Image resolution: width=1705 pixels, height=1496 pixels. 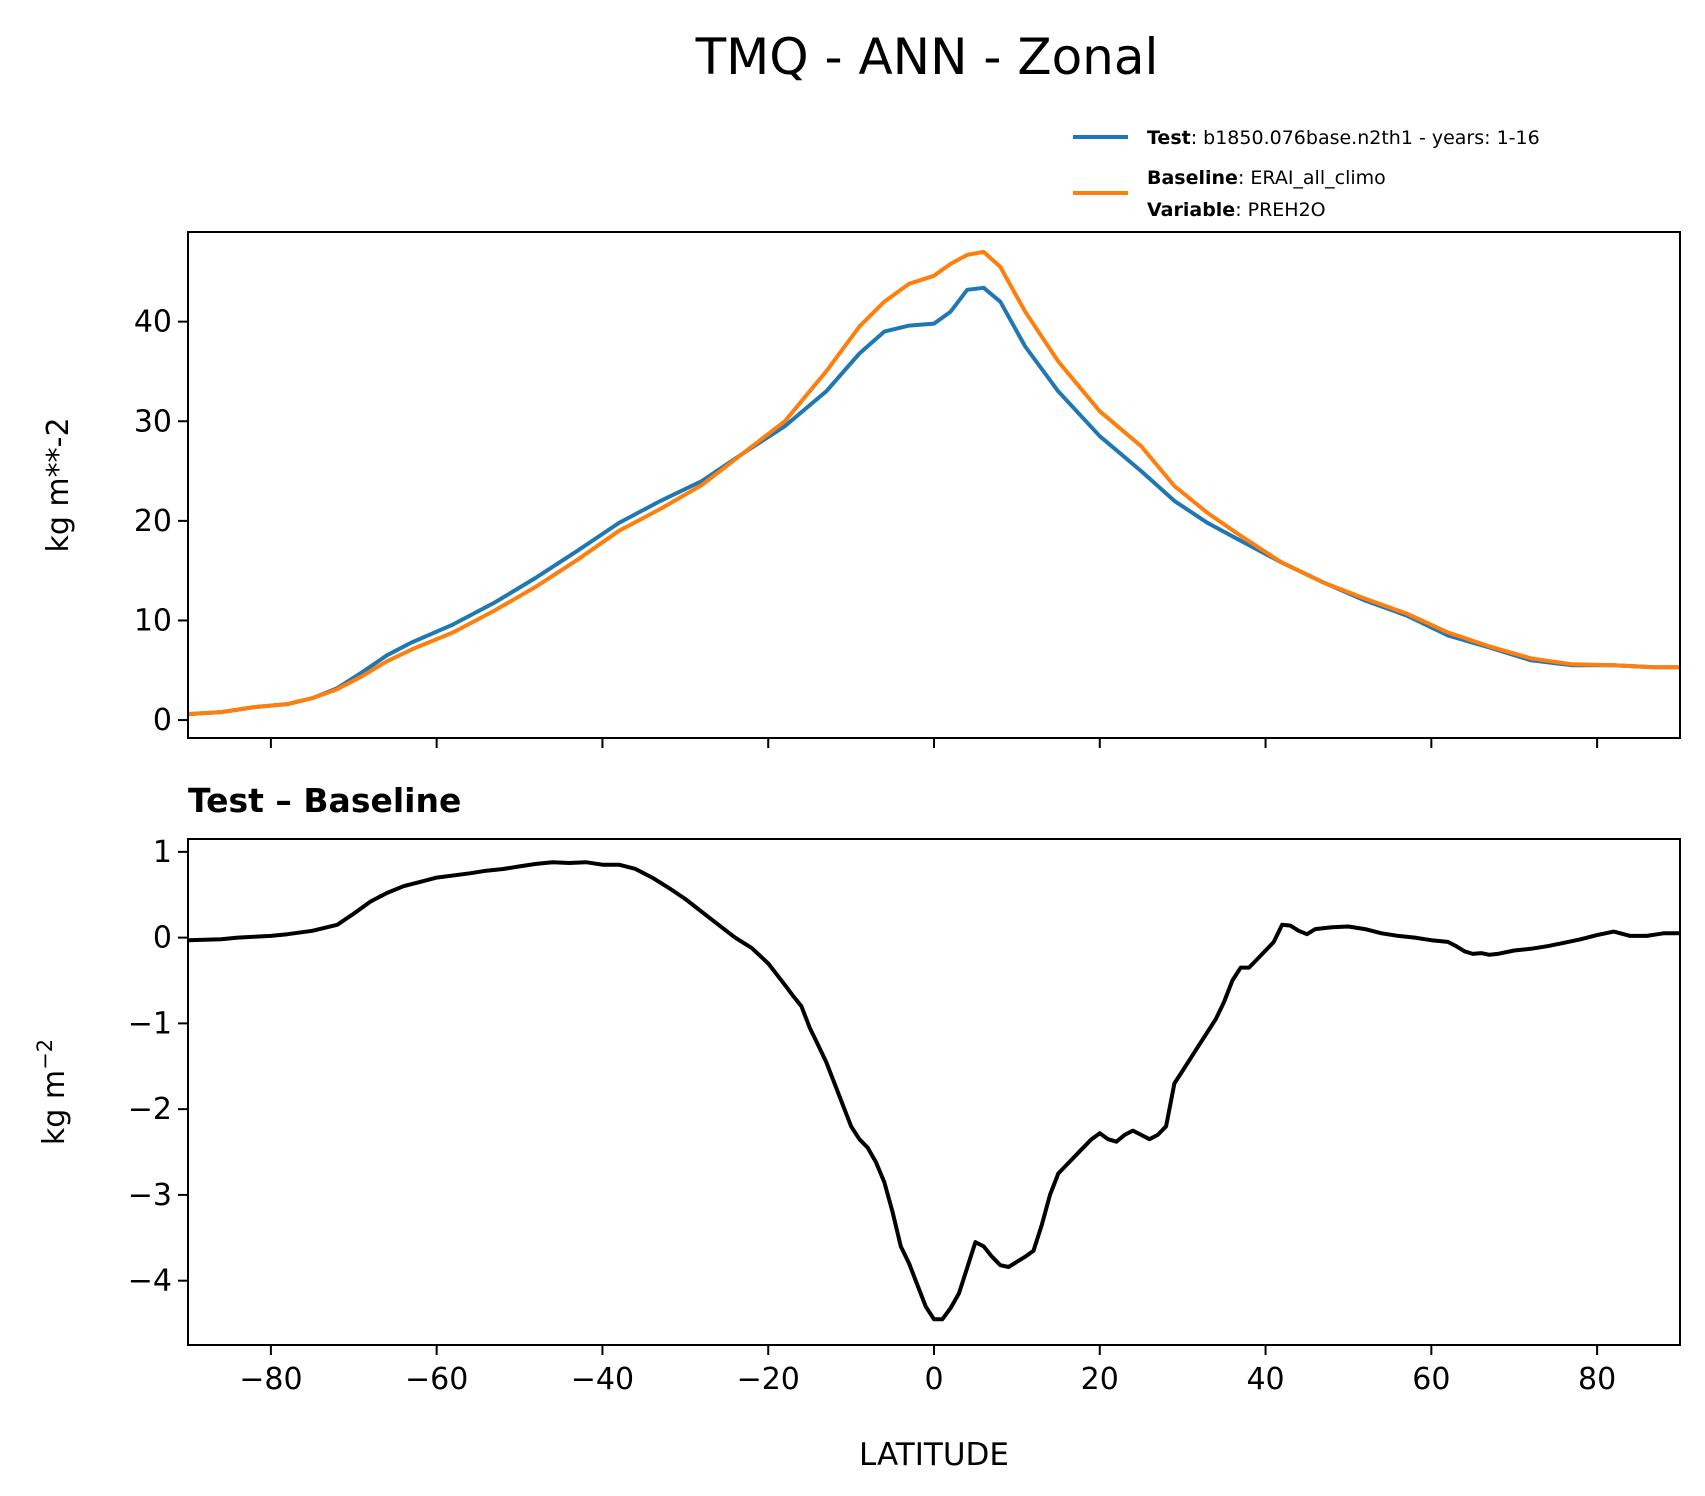 I want to click on y-tick-label: 1, so click(x=162, y=852).